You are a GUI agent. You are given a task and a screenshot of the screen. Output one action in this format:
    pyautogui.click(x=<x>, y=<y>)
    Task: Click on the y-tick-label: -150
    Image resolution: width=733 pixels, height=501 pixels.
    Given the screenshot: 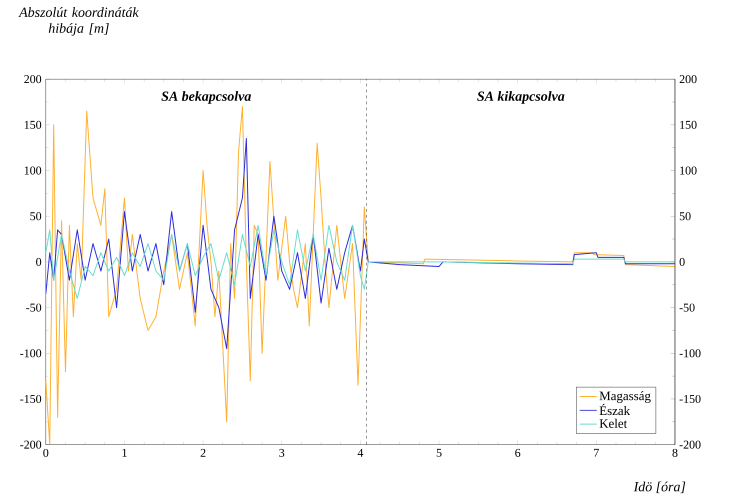 What is the action you would take?
    pyautogui.click(x=31, y=398)
    